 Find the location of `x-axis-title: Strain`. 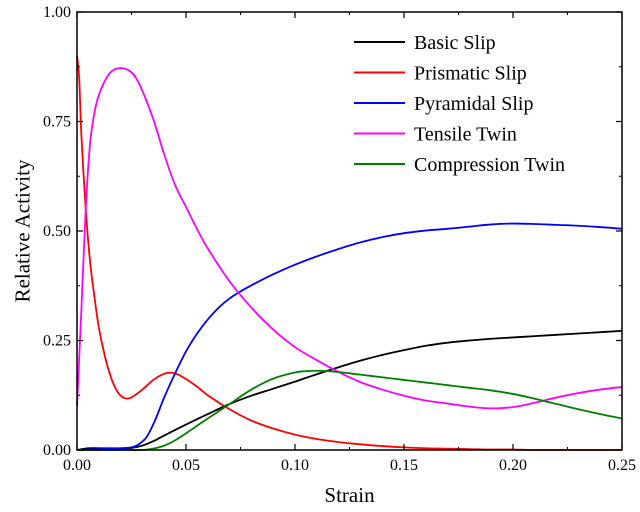

x-axis-title: Strain is located at coordinates (349, 495).